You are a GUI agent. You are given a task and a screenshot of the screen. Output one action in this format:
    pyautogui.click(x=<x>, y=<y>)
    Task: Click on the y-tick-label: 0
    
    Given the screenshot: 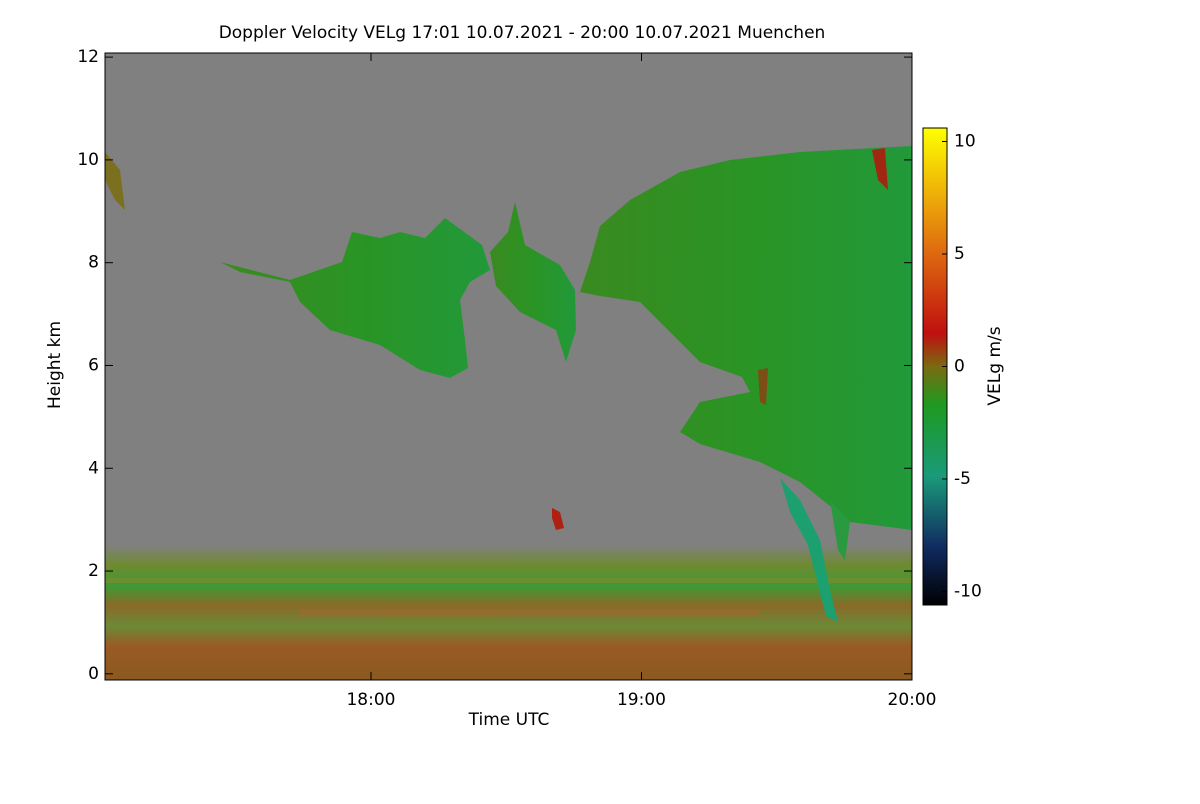 What is the action you would take?
    pyautogui.click(x=93, y=674)
    